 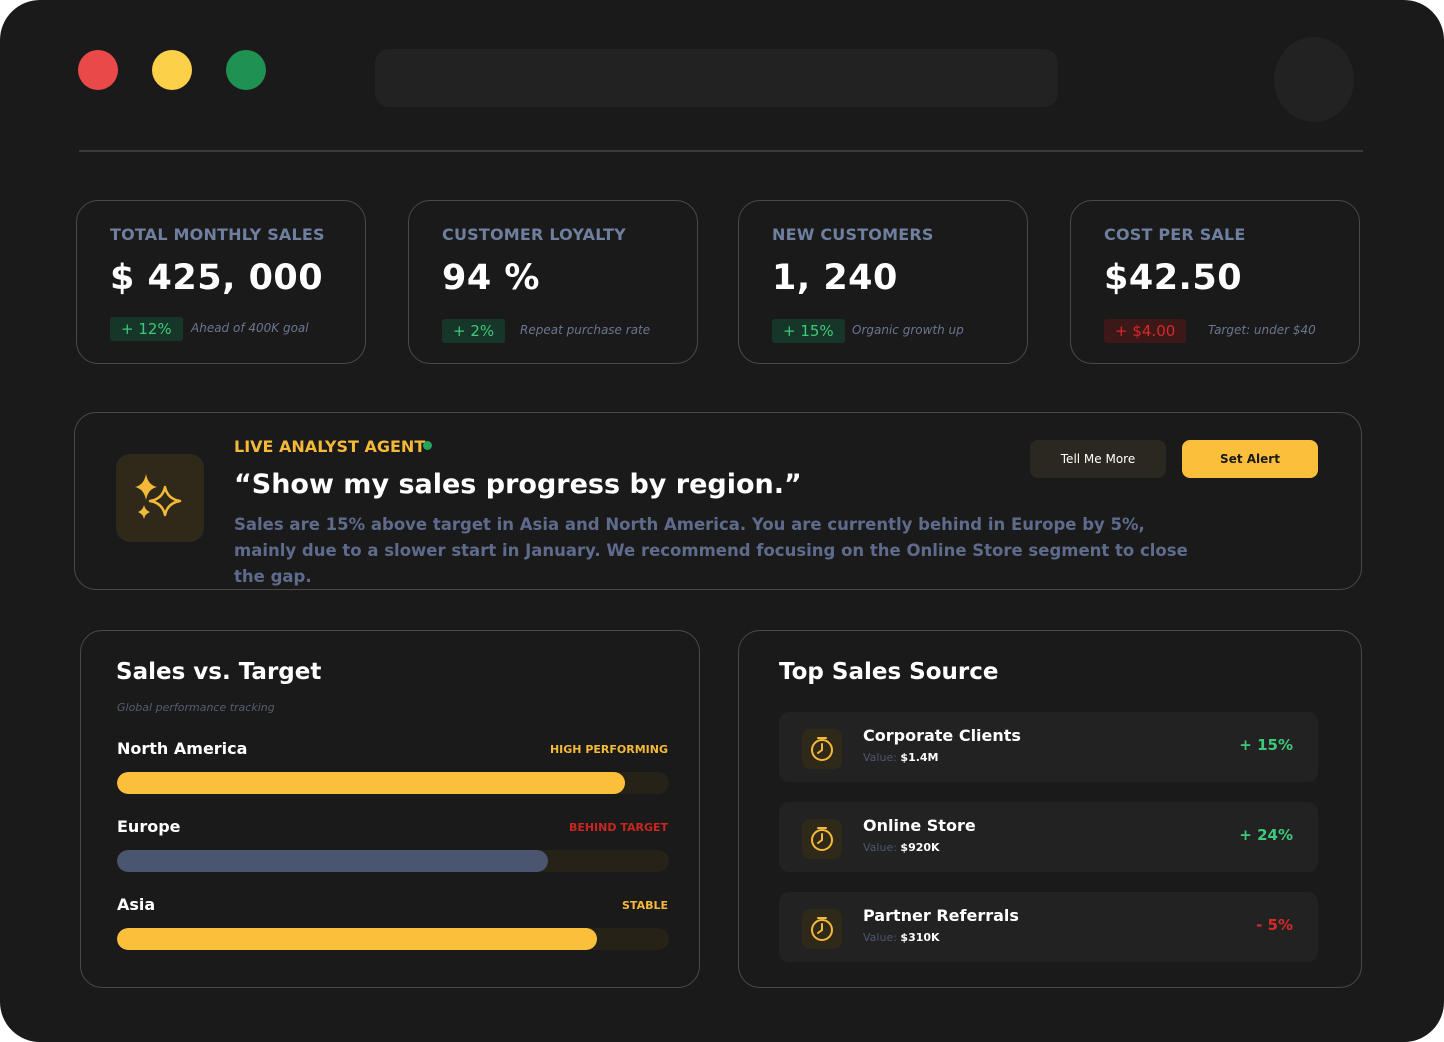 I want to click on region-status: HIGH PERFORMING, so click(x=608, y=749).